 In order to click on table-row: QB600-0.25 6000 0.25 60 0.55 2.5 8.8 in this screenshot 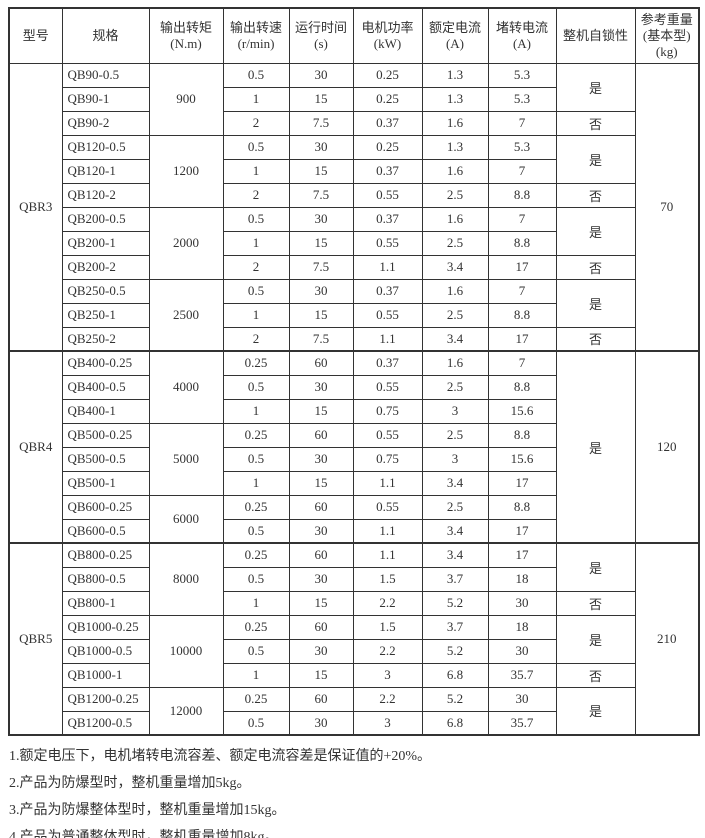, I will do `click(354, 519)`.